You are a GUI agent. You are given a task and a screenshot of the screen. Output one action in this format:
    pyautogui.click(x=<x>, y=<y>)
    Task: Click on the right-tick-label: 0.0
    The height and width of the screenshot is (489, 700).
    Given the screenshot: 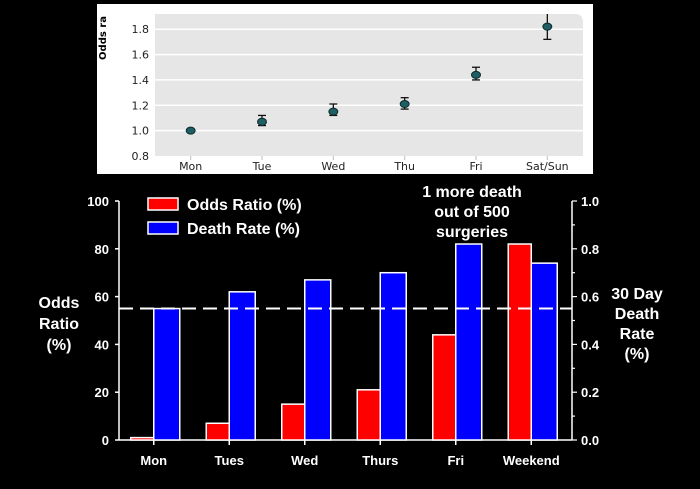 What is the action you would take?
    pyautogui.click(x=590, y=440)
    